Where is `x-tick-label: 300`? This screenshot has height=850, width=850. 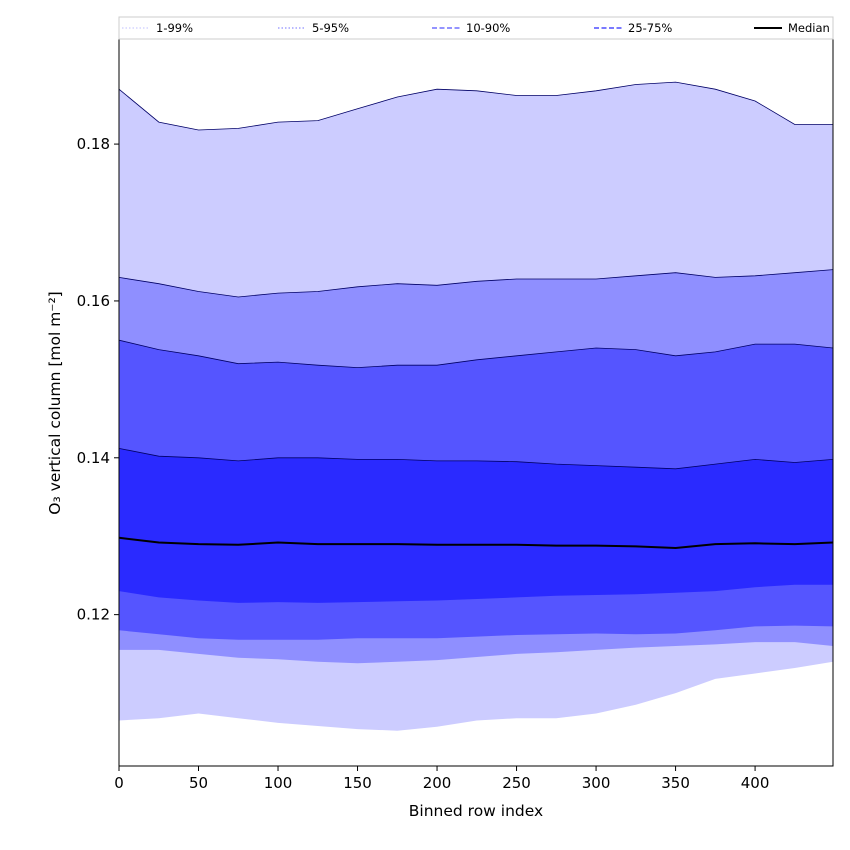 x-tick-label: 300 is located at coordinates (596, 783).